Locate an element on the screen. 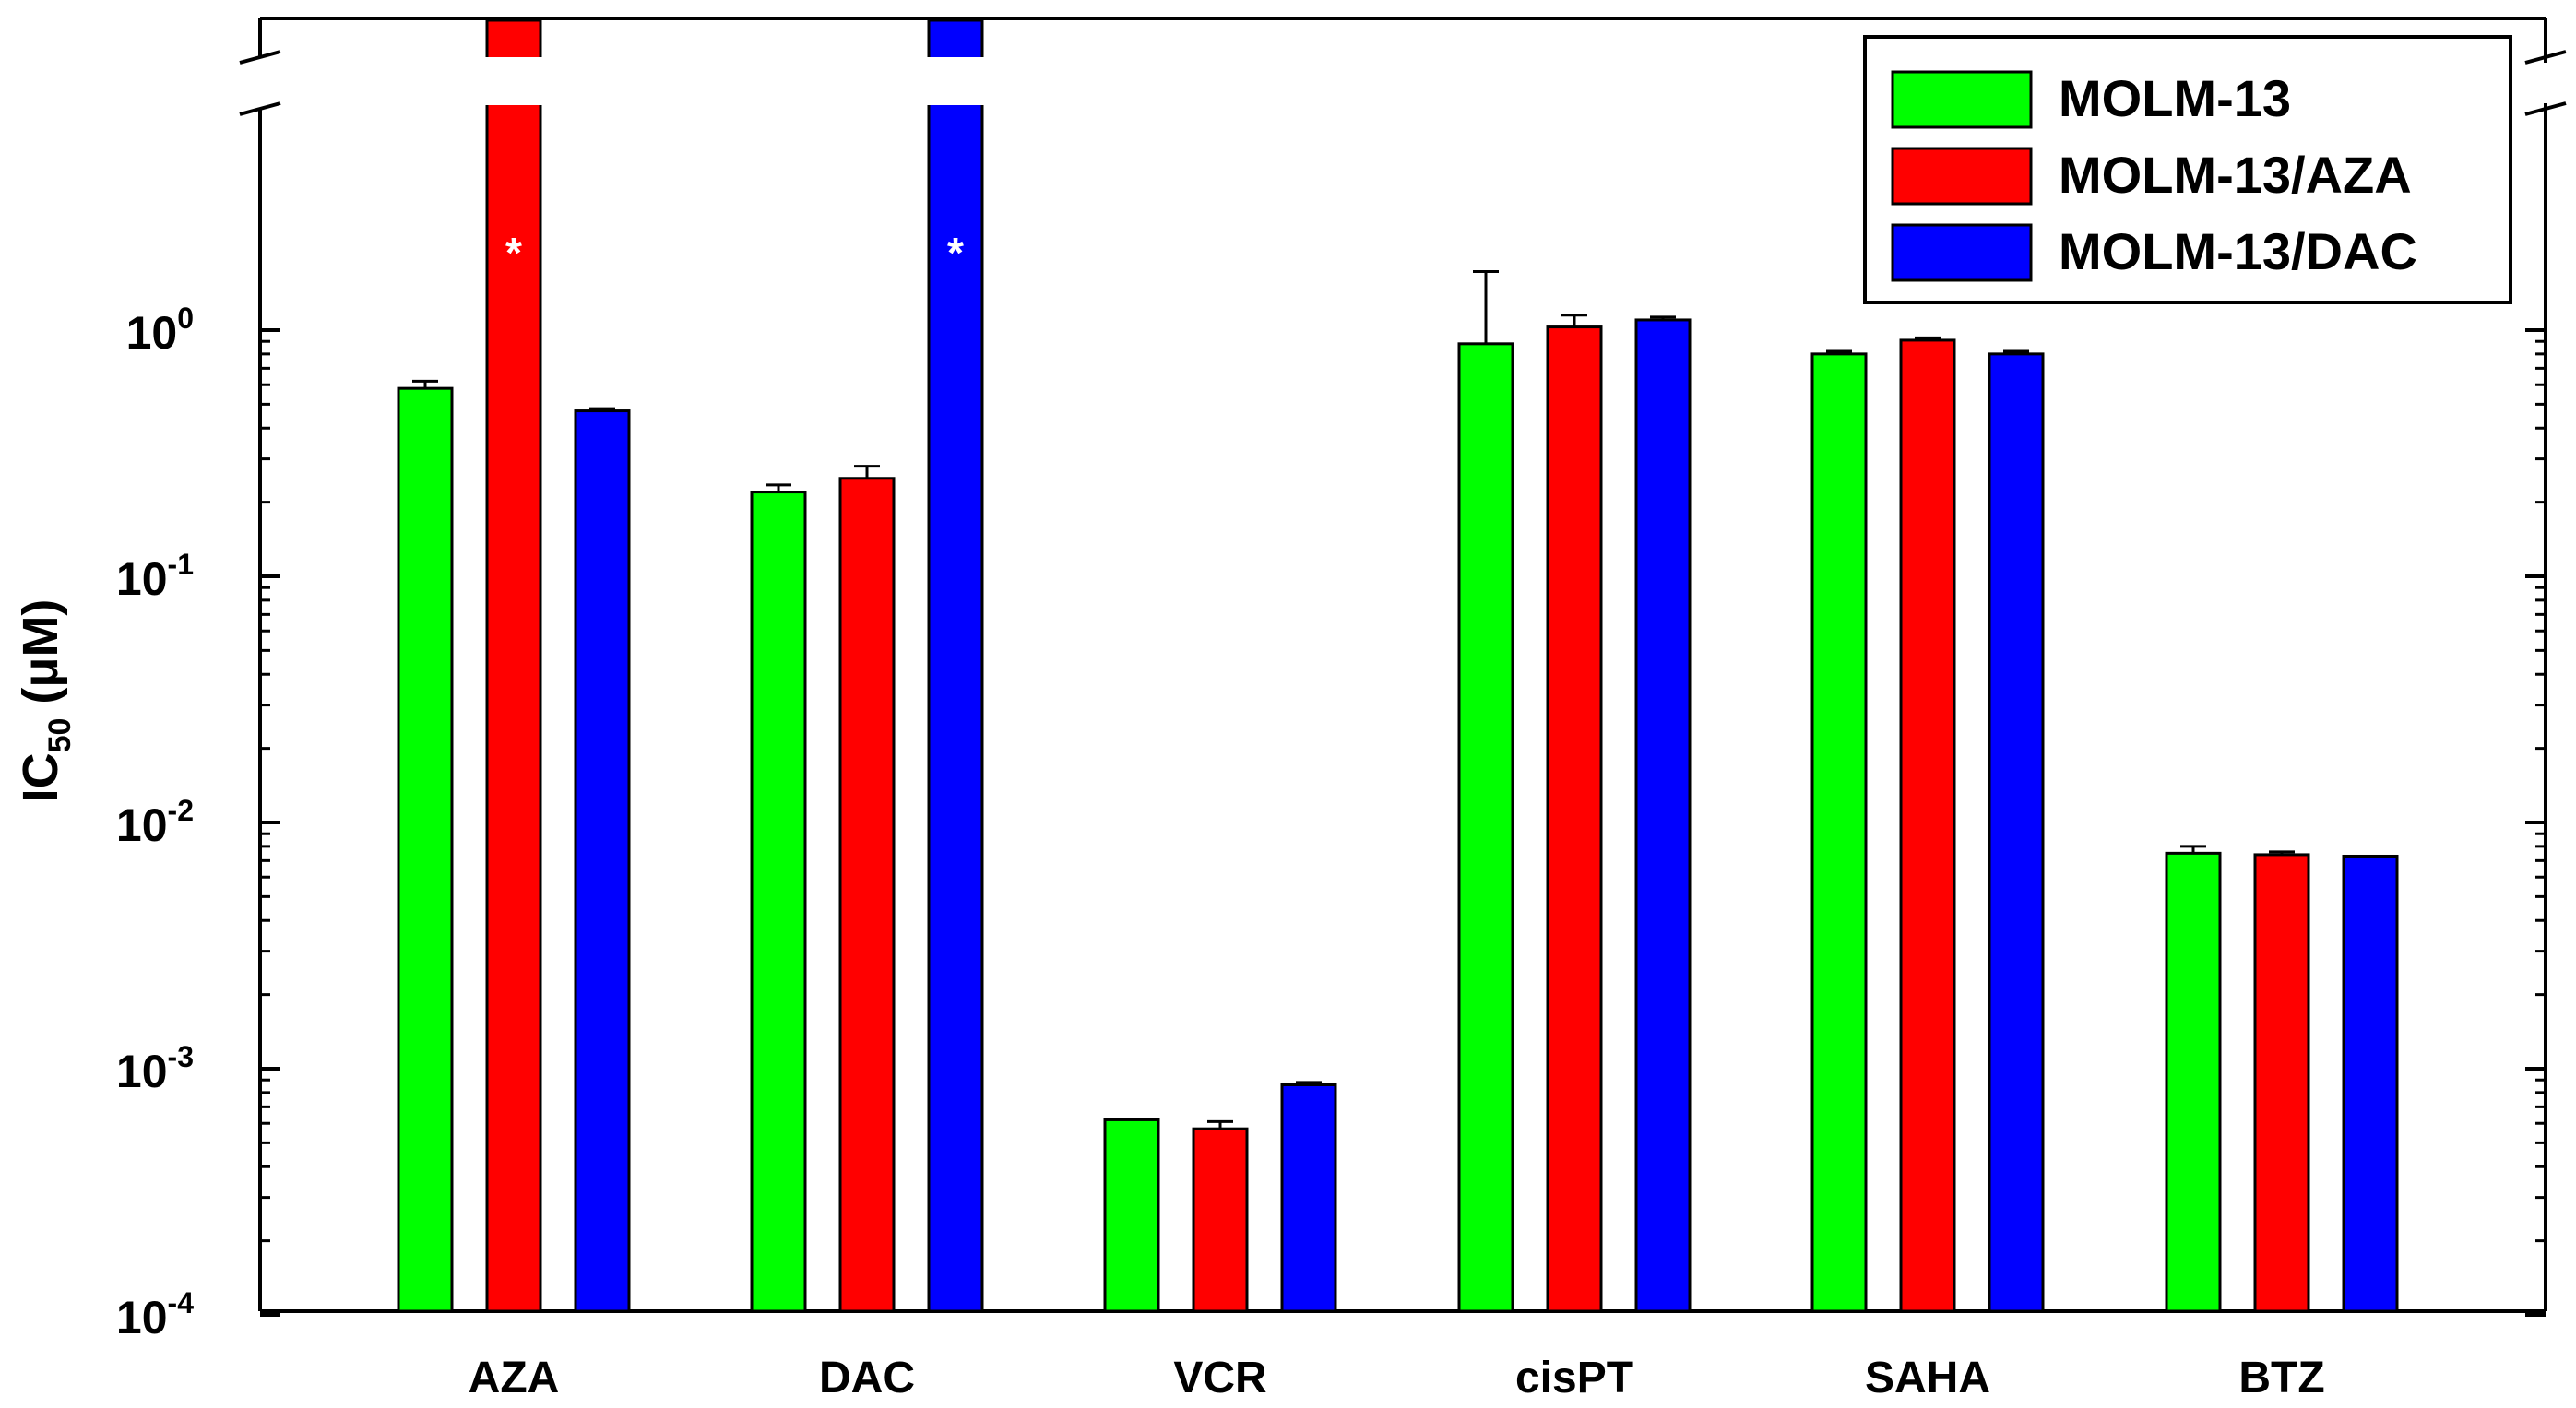 The image size is (2576, 1408). y-tick-label: 10⁰ is located at coordinates (160, 330).